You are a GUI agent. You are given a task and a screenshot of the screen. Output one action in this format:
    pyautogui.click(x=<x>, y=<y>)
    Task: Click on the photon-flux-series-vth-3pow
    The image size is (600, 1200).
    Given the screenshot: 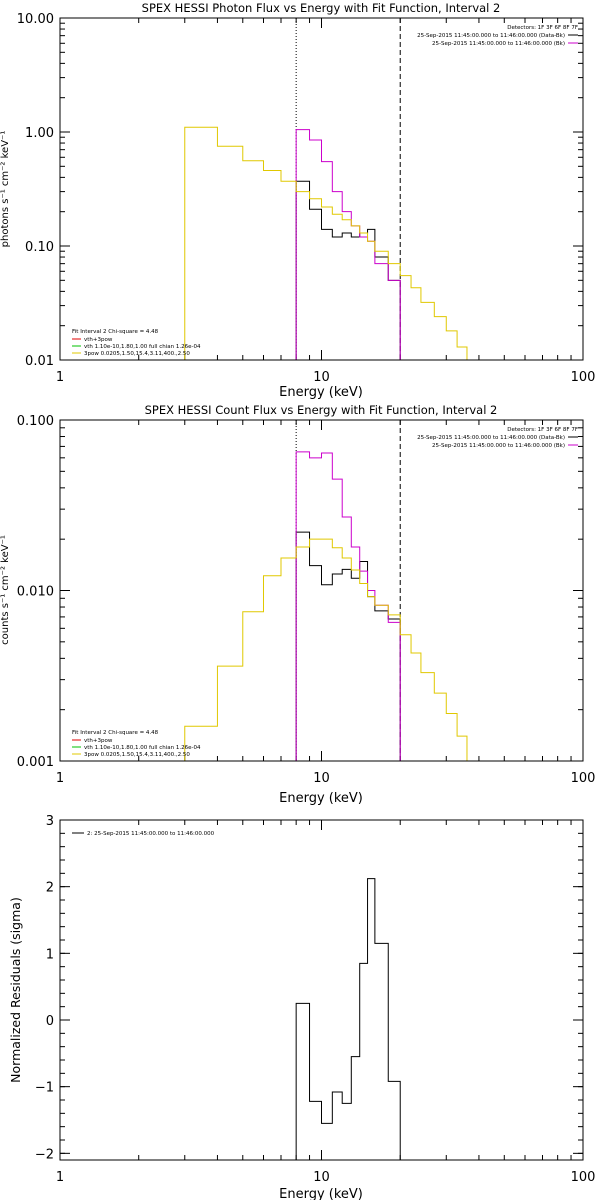 What is the action you would take?
    pyautogui.click(x=326, y=243)
    